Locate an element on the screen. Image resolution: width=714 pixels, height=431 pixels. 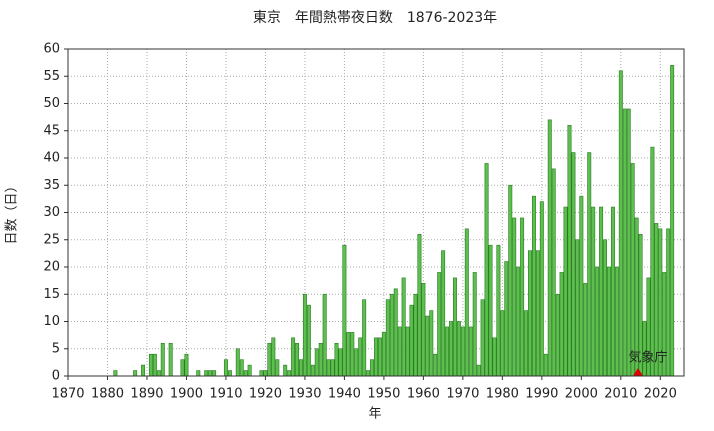
x-axis-label: 年 is located at coordinates (374, 414).